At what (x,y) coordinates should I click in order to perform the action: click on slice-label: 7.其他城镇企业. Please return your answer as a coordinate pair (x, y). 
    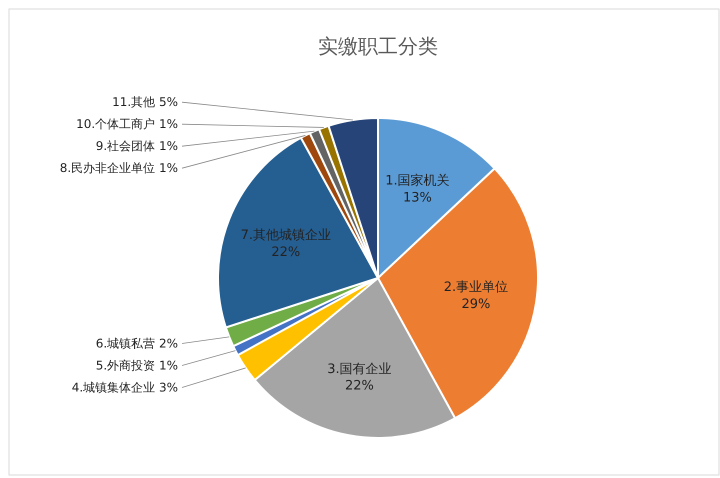
    Looking at the image, I should click on (285, 235).